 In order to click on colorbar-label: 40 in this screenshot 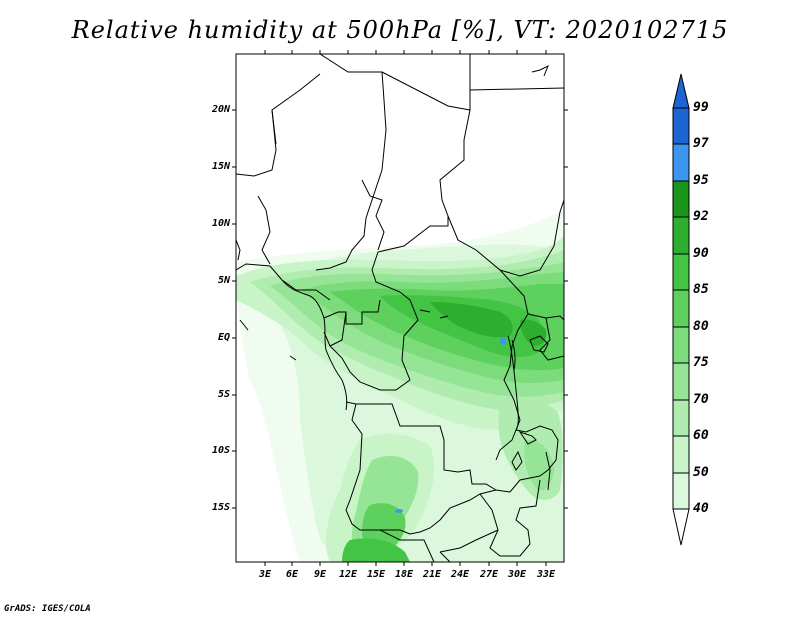, I will do `click(701, 508)`.